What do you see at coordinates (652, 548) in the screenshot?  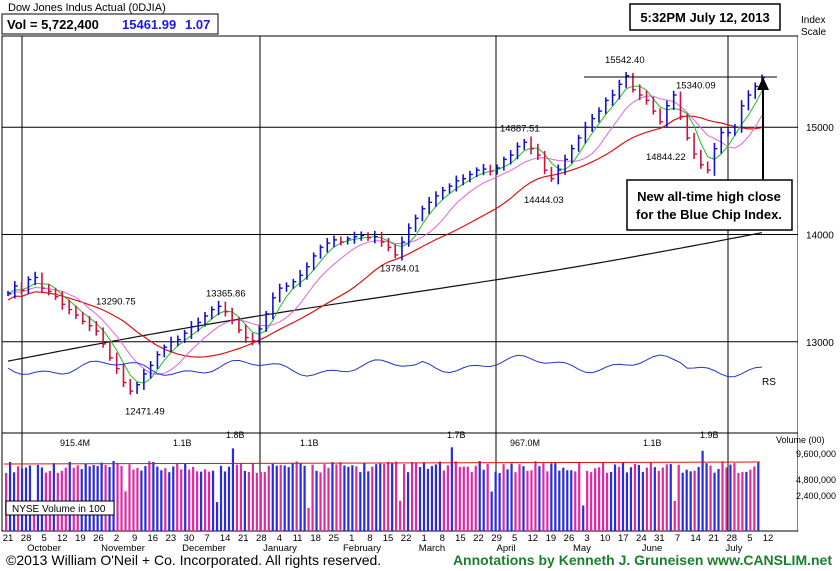 I see `month-label: June` at bounding box center [652, 548].